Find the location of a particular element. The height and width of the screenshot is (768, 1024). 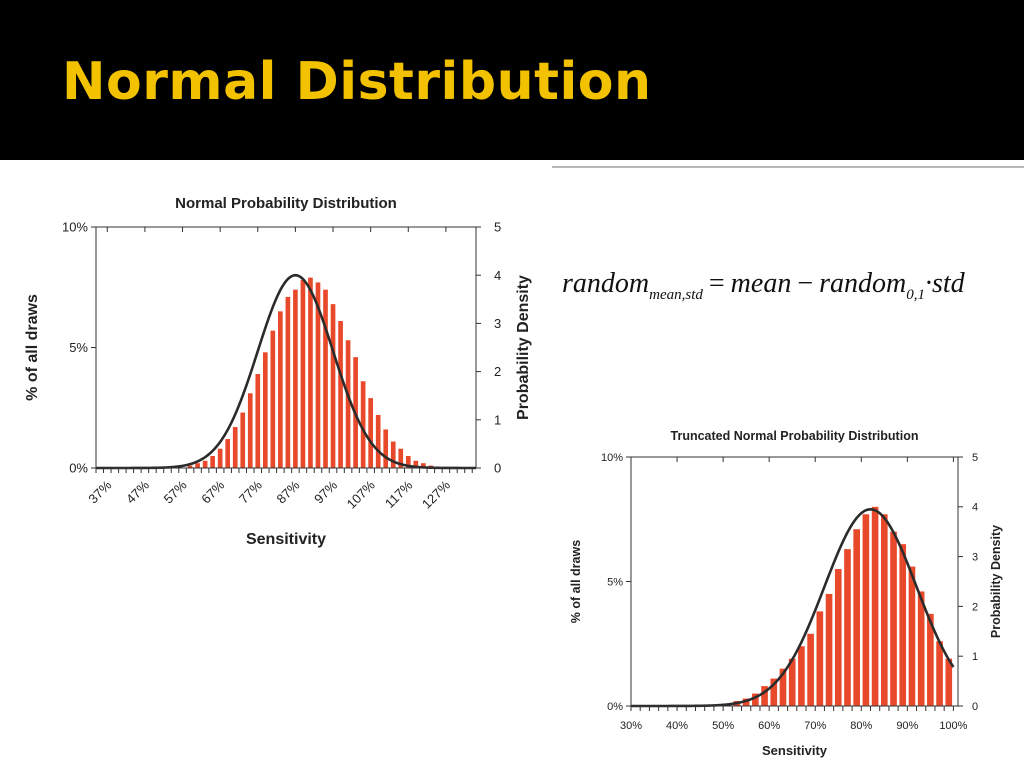

formula-minus: − is located at coordinates (805, 283).